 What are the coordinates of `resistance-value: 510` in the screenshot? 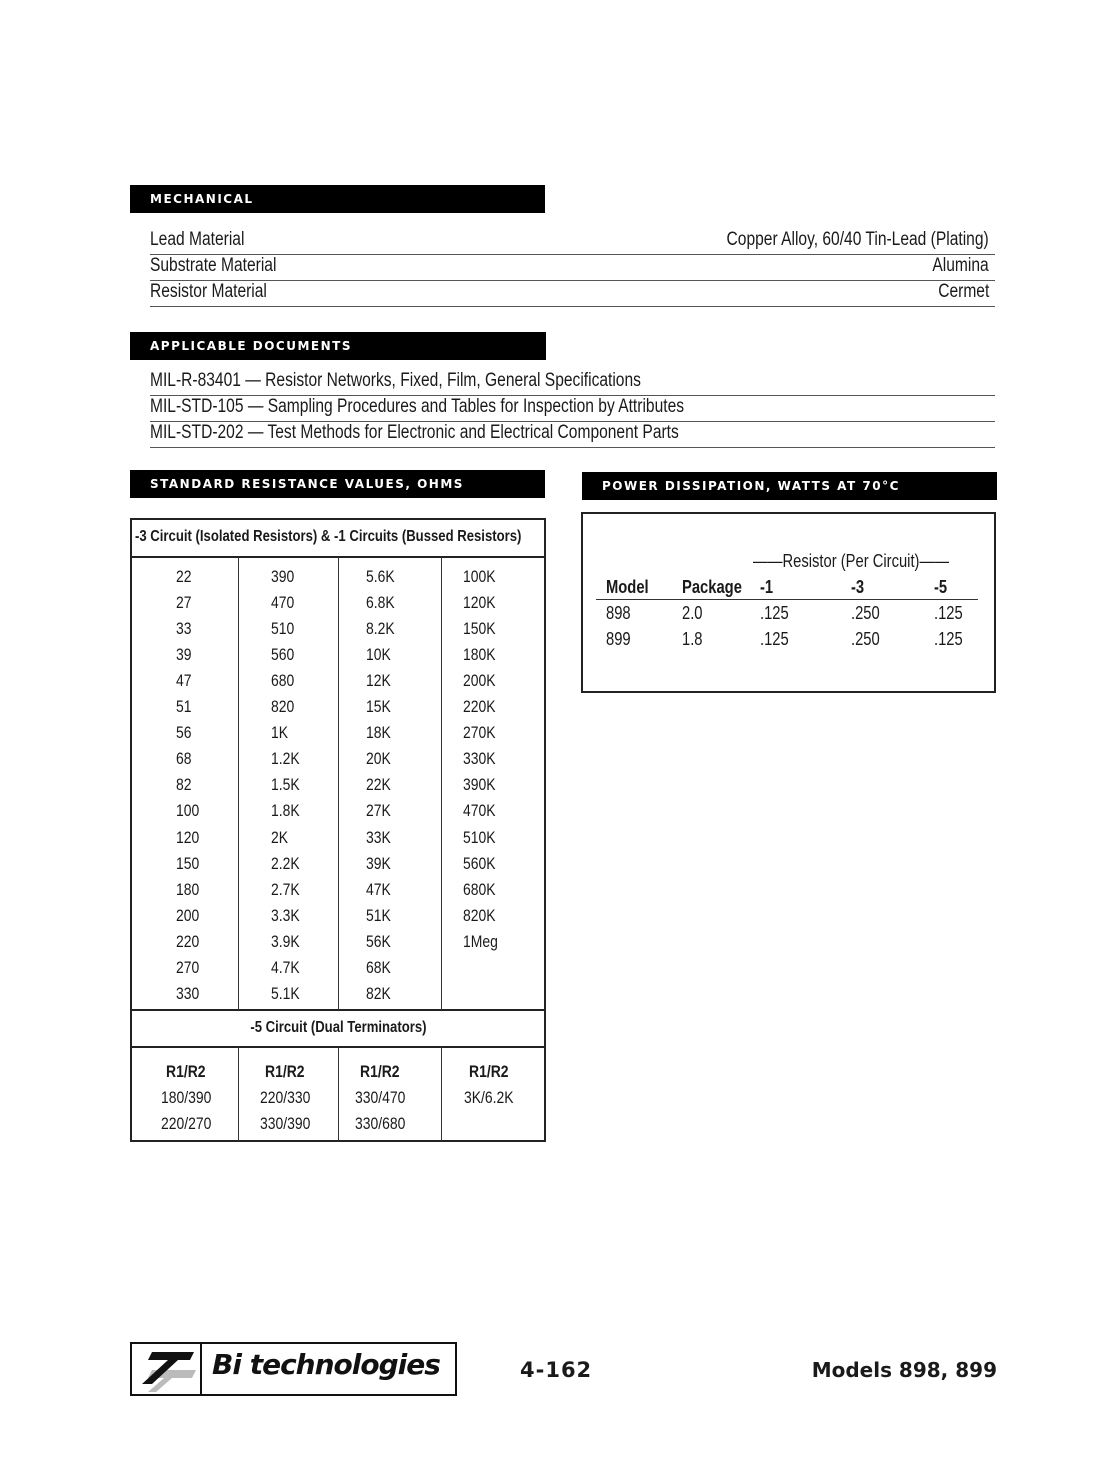 It's located at (285, 629).